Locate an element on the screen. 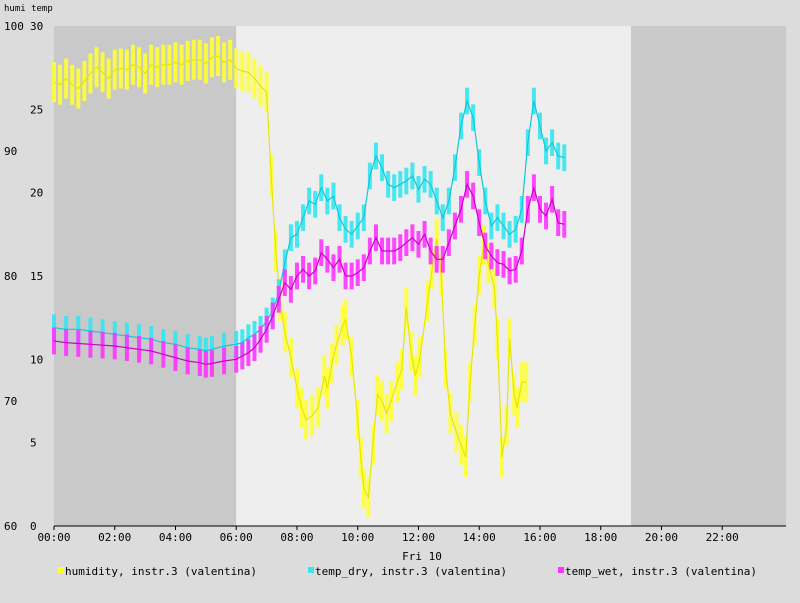  legend-item-1: temp_dry, instr.3 (valentina) is located at coordinates (407, 571).